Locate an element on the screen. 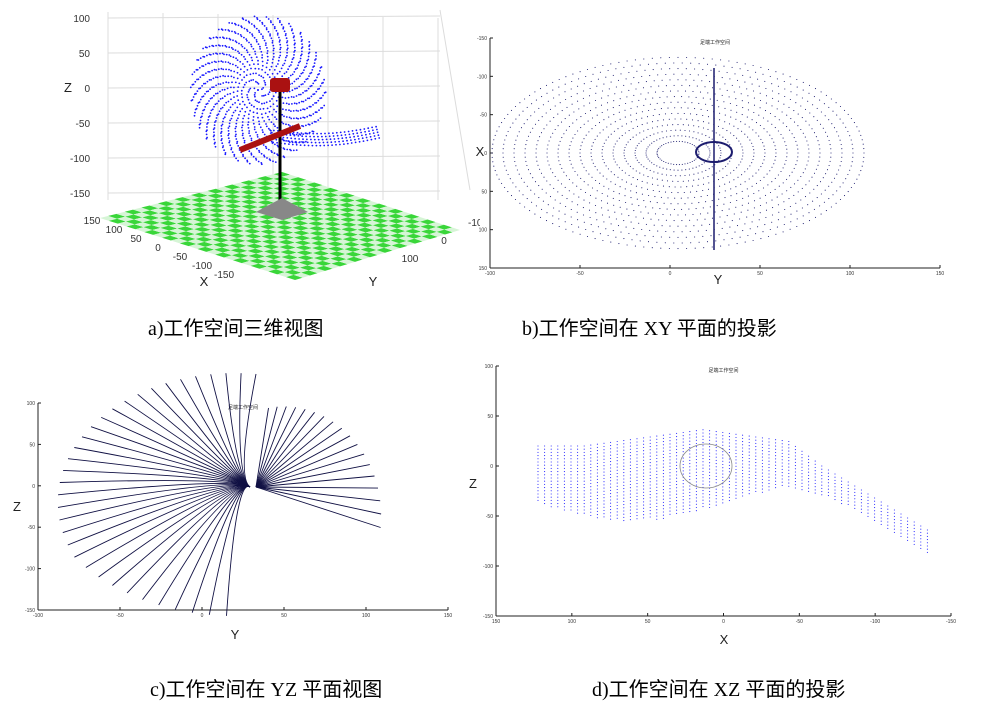  caption-c: c)工作空间在 YZ 平面视图 is located at coordinates (266, 690).